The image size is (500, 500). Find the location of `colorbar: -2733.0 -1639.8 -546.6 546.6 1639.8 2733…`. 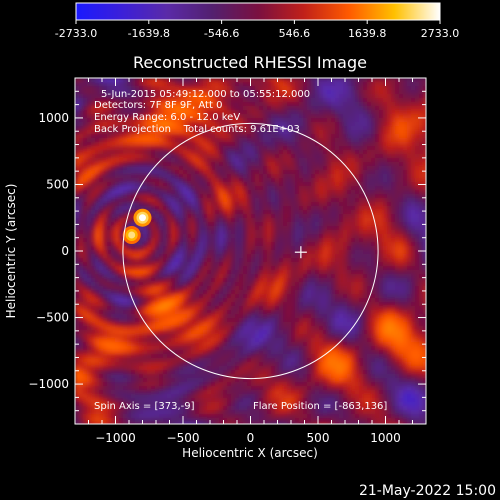

colorbar: -2733.0 -1639.8 -546.6 546.6 1639.8 2733… is located at coordinates (257, 21).